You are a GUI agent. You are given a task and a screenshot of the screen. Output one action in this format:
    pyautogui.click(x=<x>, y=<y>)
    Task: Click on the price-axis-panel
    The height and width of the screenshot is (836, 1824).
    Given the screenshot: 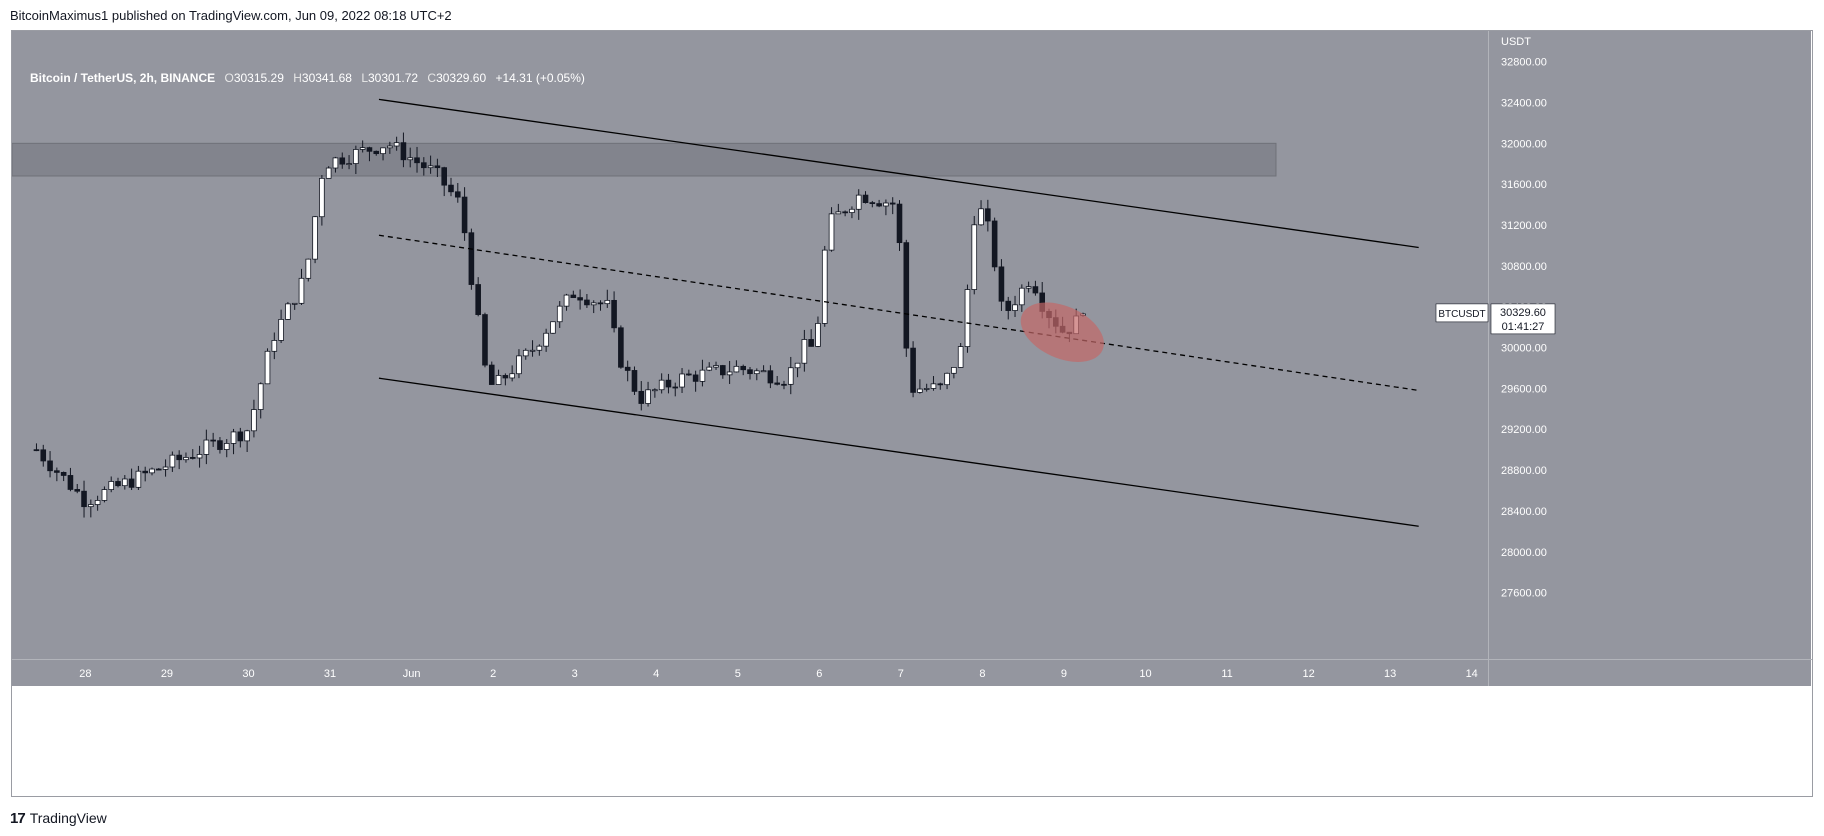 What is the action you would take?
    pyautogui.click(x=1650, y=345)
    